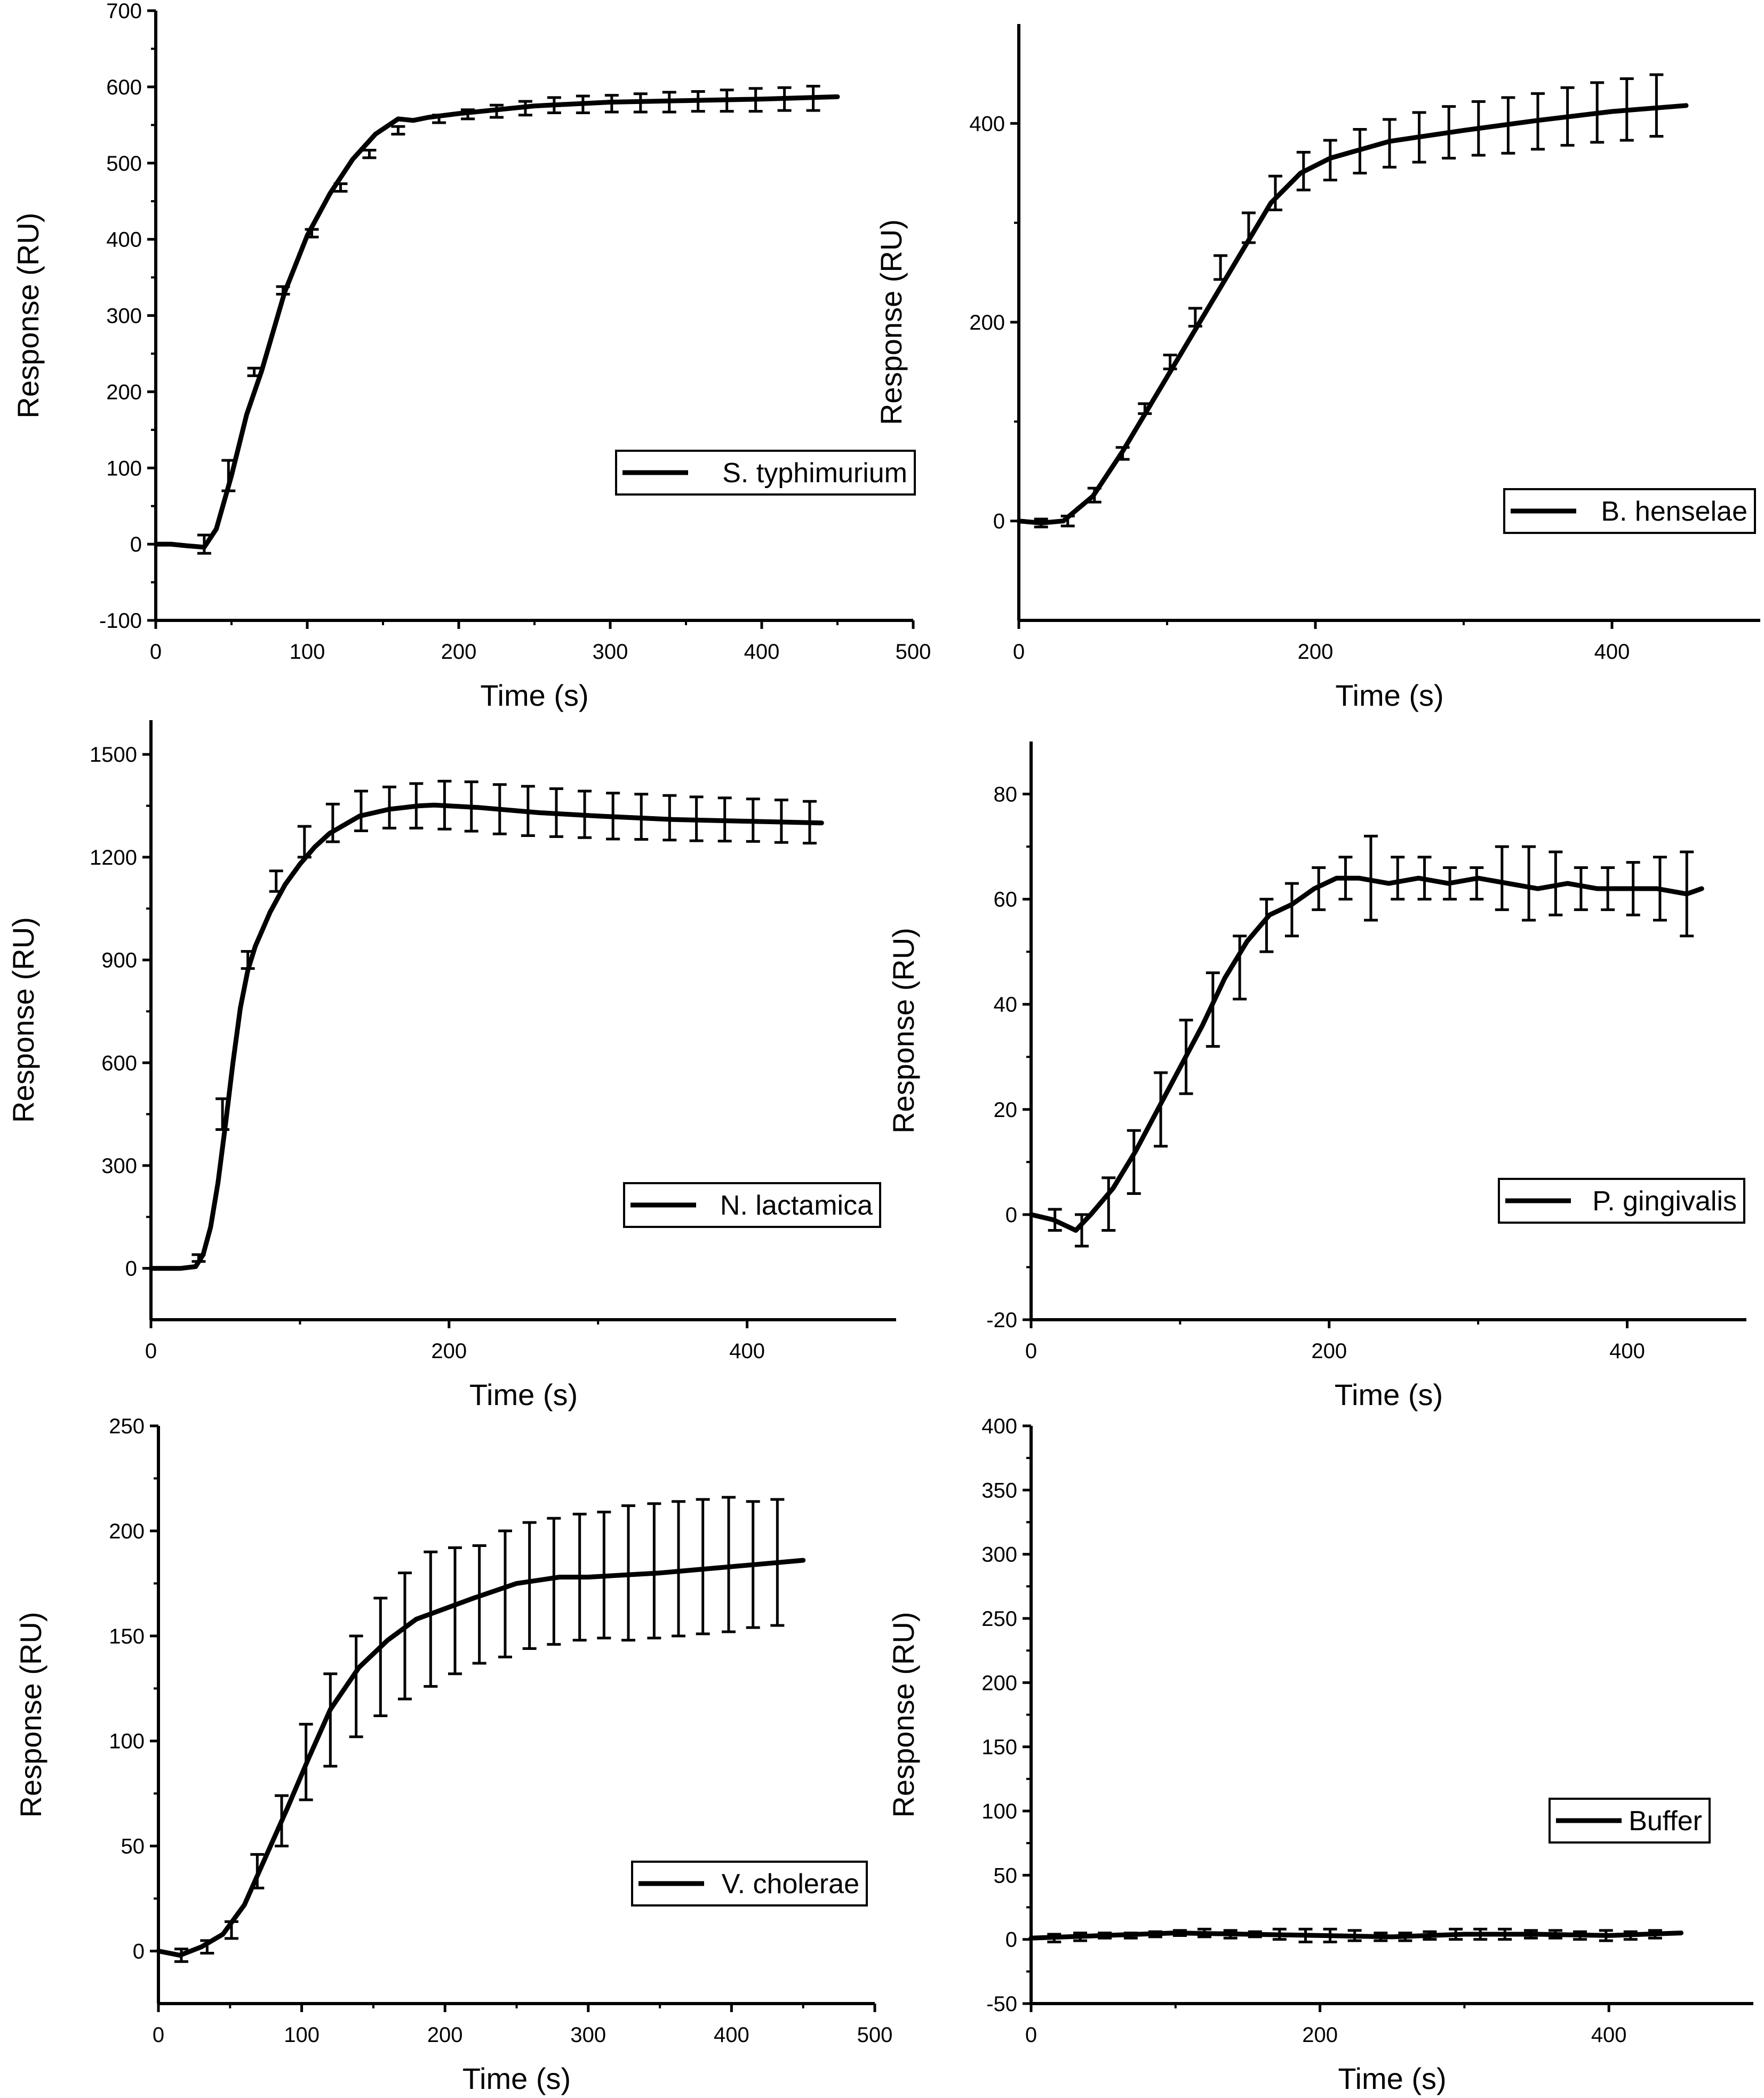 The height and width of the screenshot is (2098, 1764). Describe the element at coordinates (999, 521) in the screenshot. I see `y-tick-label: 0` at that location.